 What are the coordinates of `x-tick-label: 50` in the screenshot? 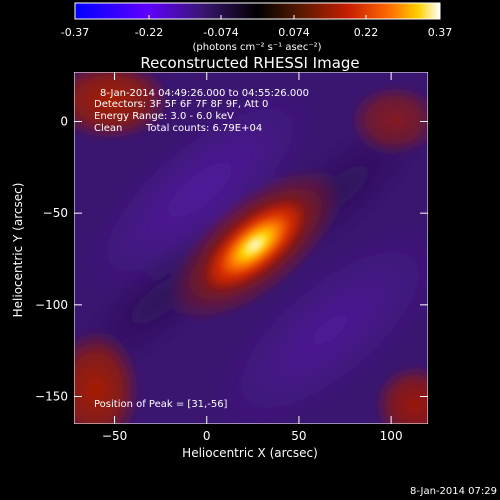 It's located at (298, 436).